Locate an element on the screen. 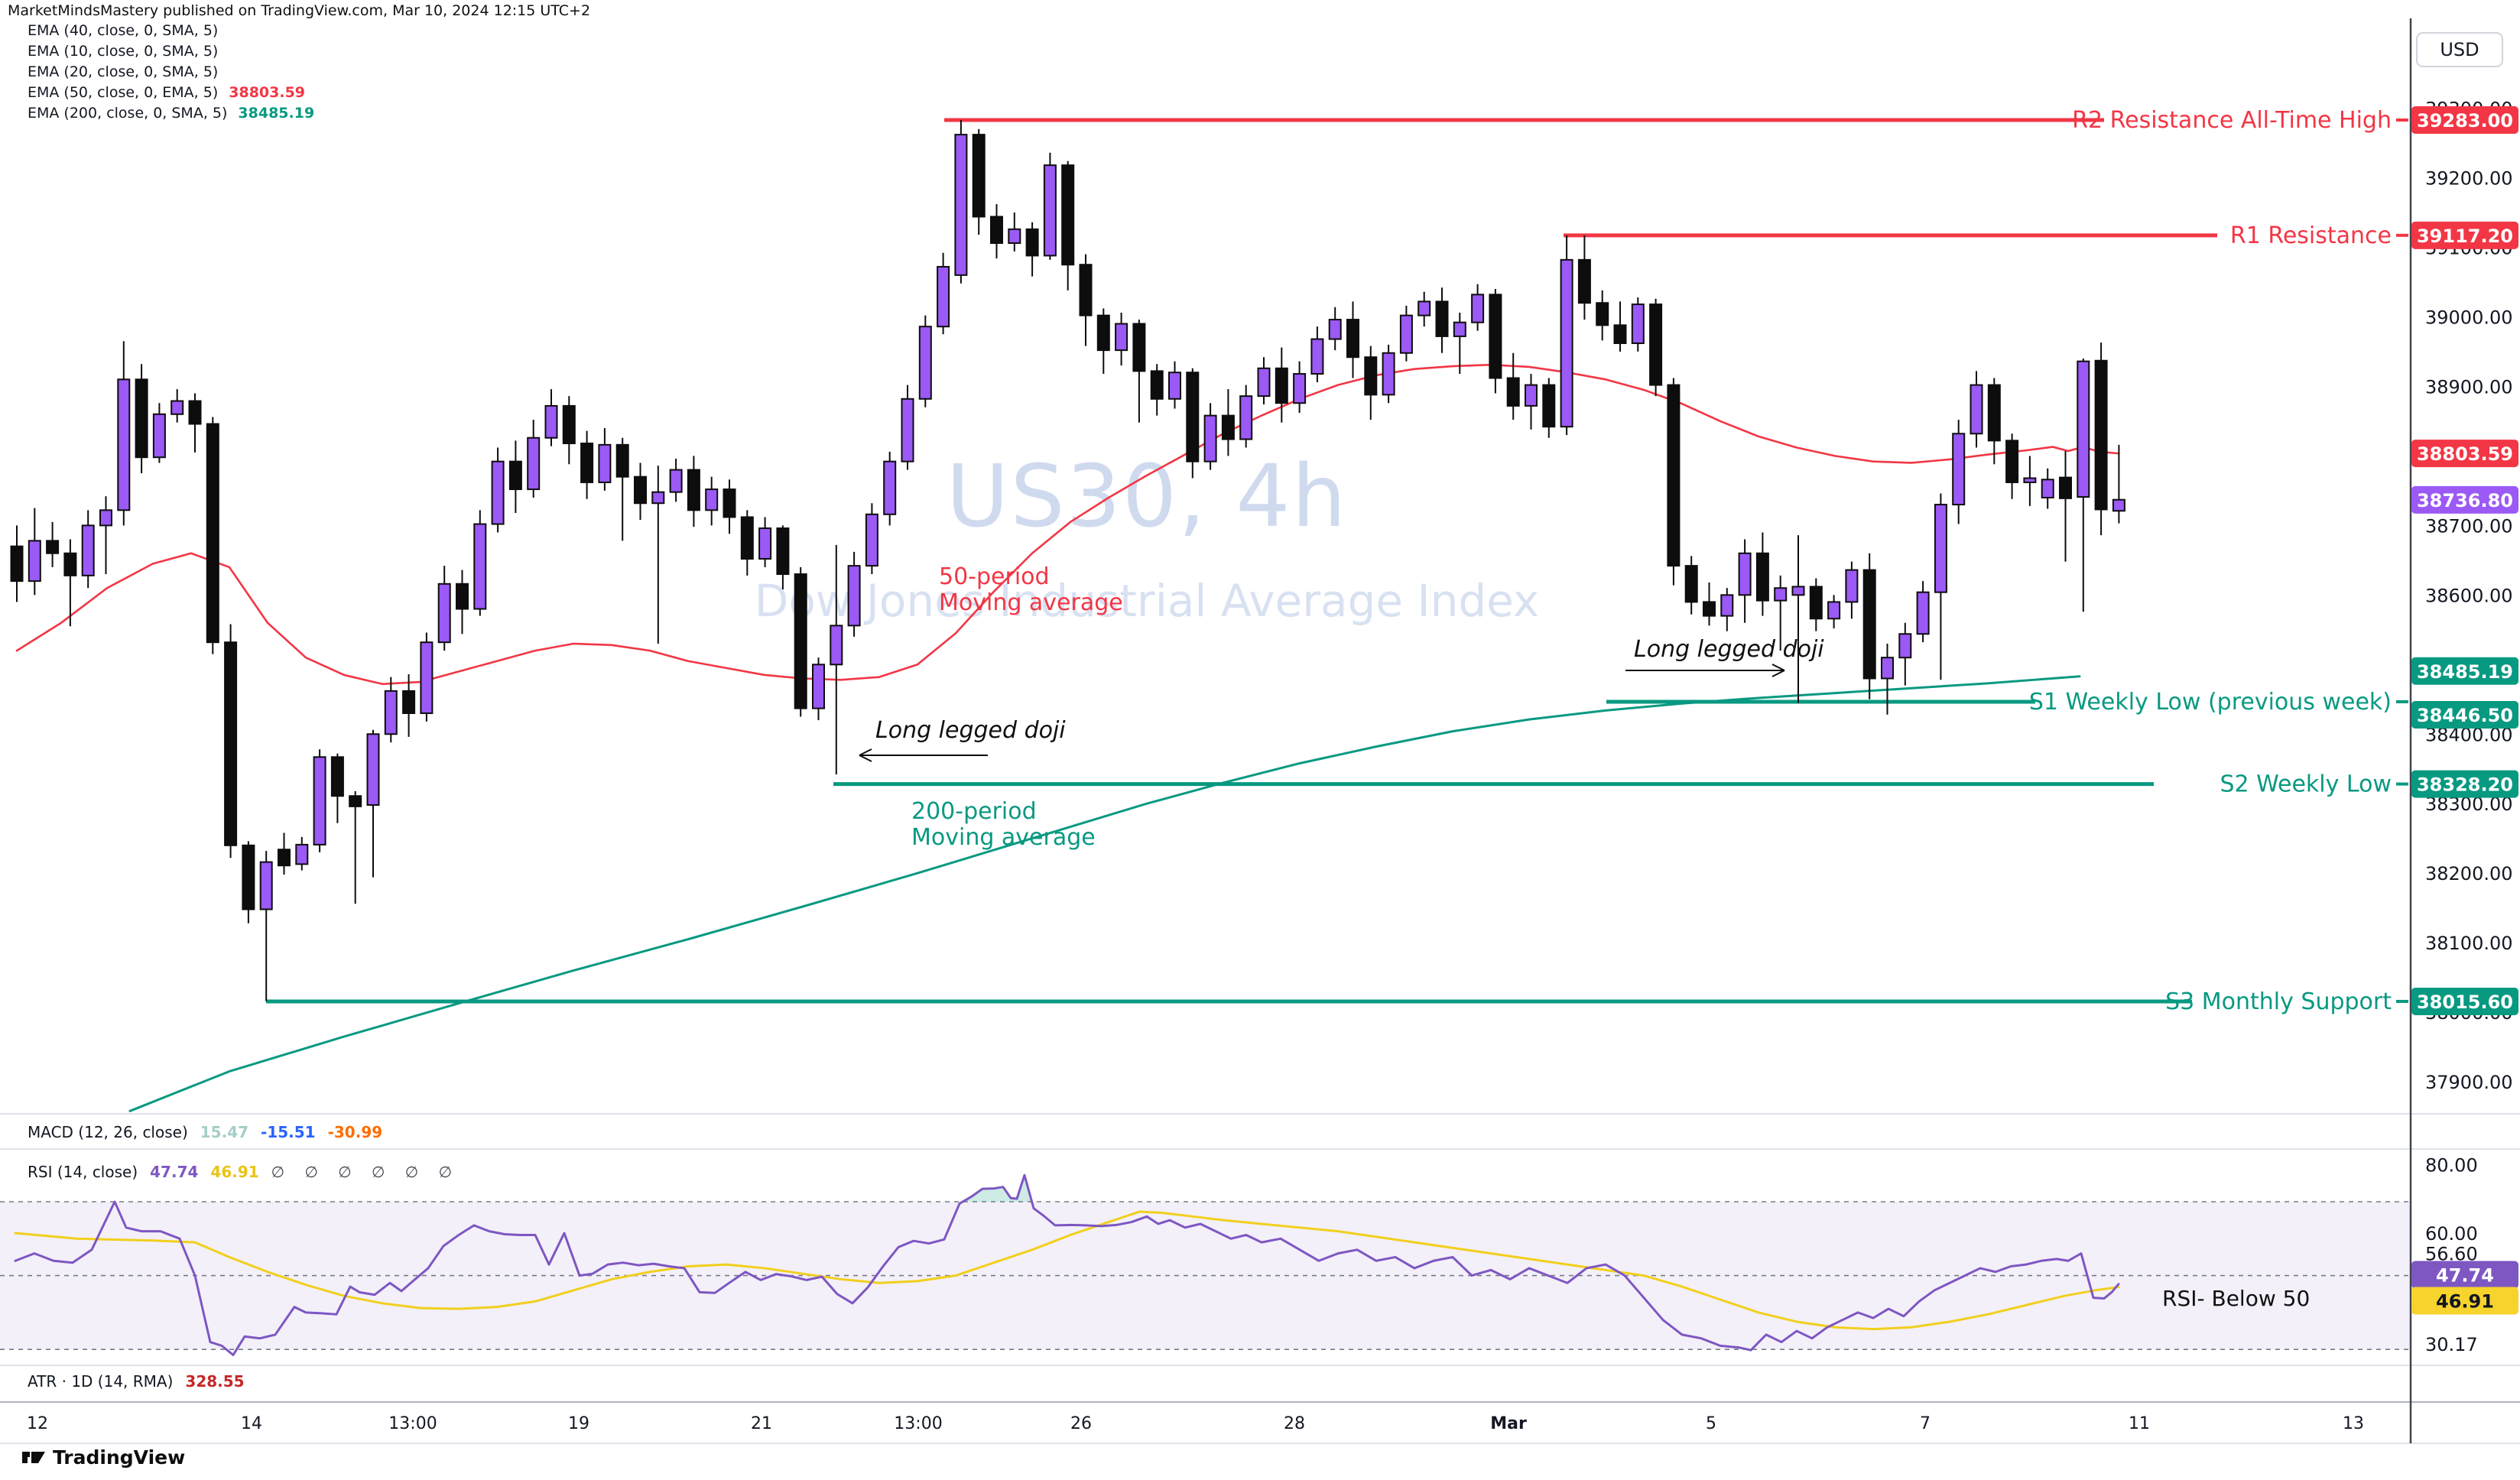 Image resolution: width=2520 pixels, height=1480 pixels. price-tick-label: 38600.00 is located at coordinates (2469, 595).